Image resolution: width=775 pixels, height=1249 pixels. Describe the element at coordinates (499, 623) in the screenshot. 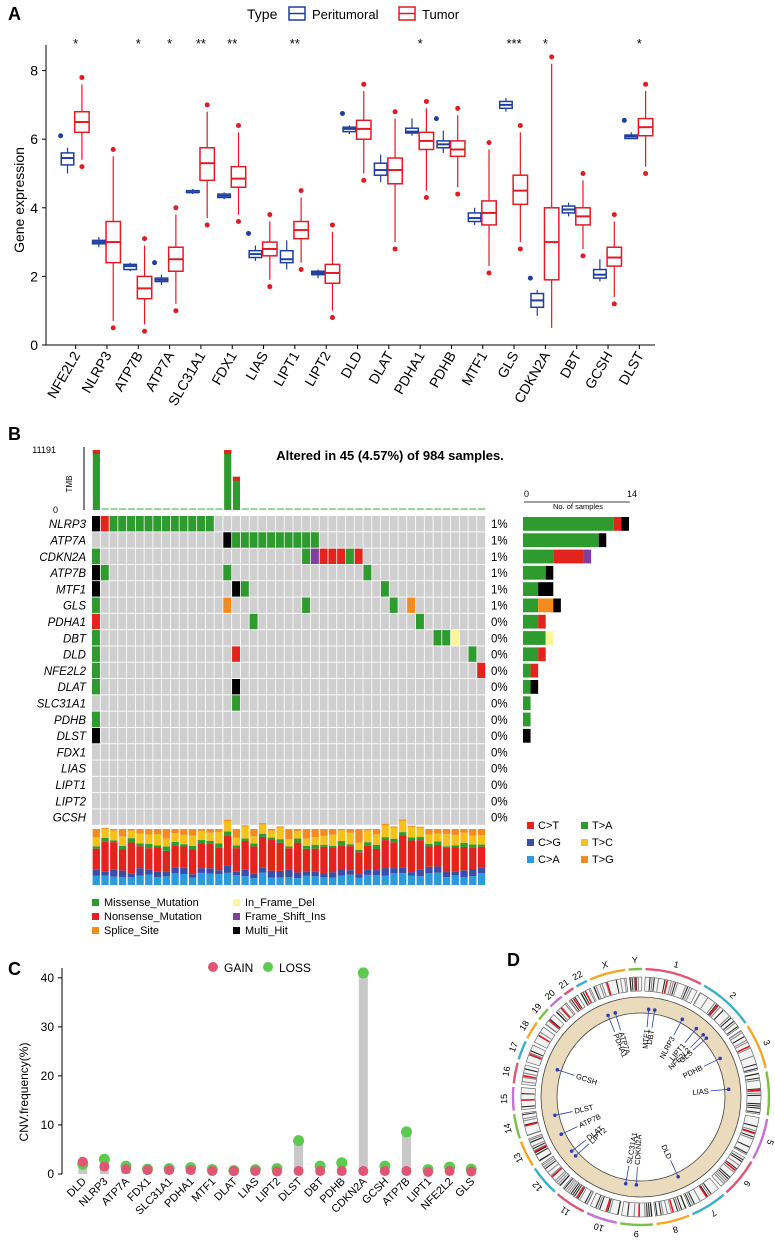

I see `onco-pct-pdha1: 0%` at that location.